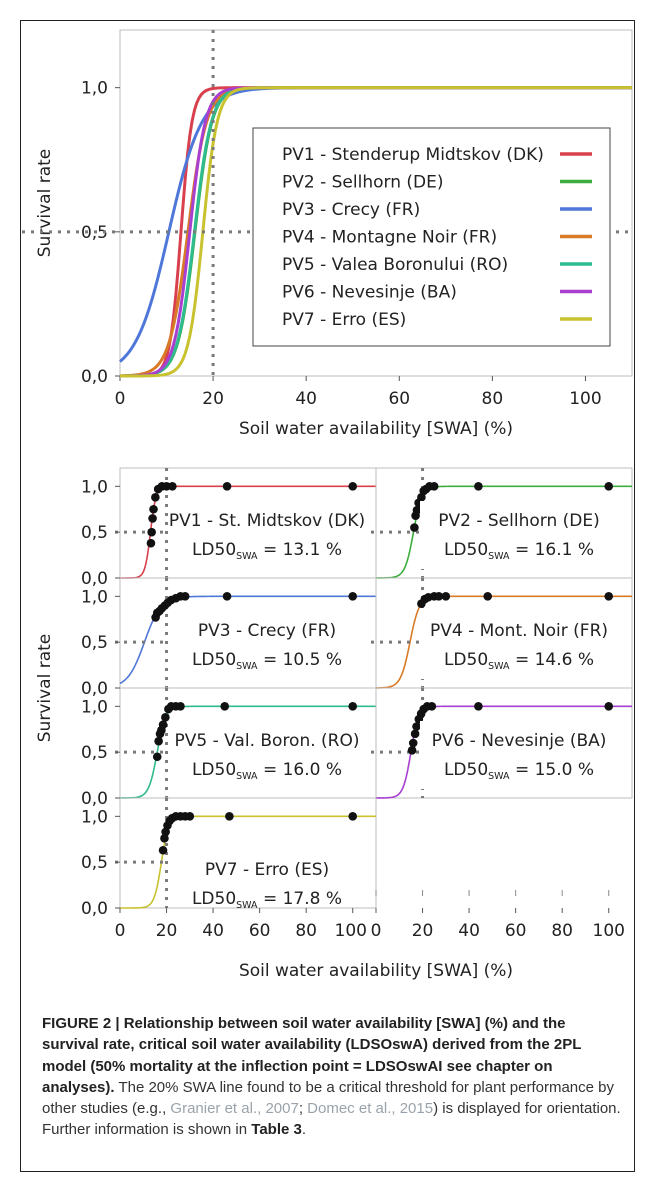 Image resolution: width=655 pixels, height=1192 pixels. What do you see at coordinates (469, 931) in the screenshot?
I see `small-x-tick-label: 40` at bounding box center [469, 931].